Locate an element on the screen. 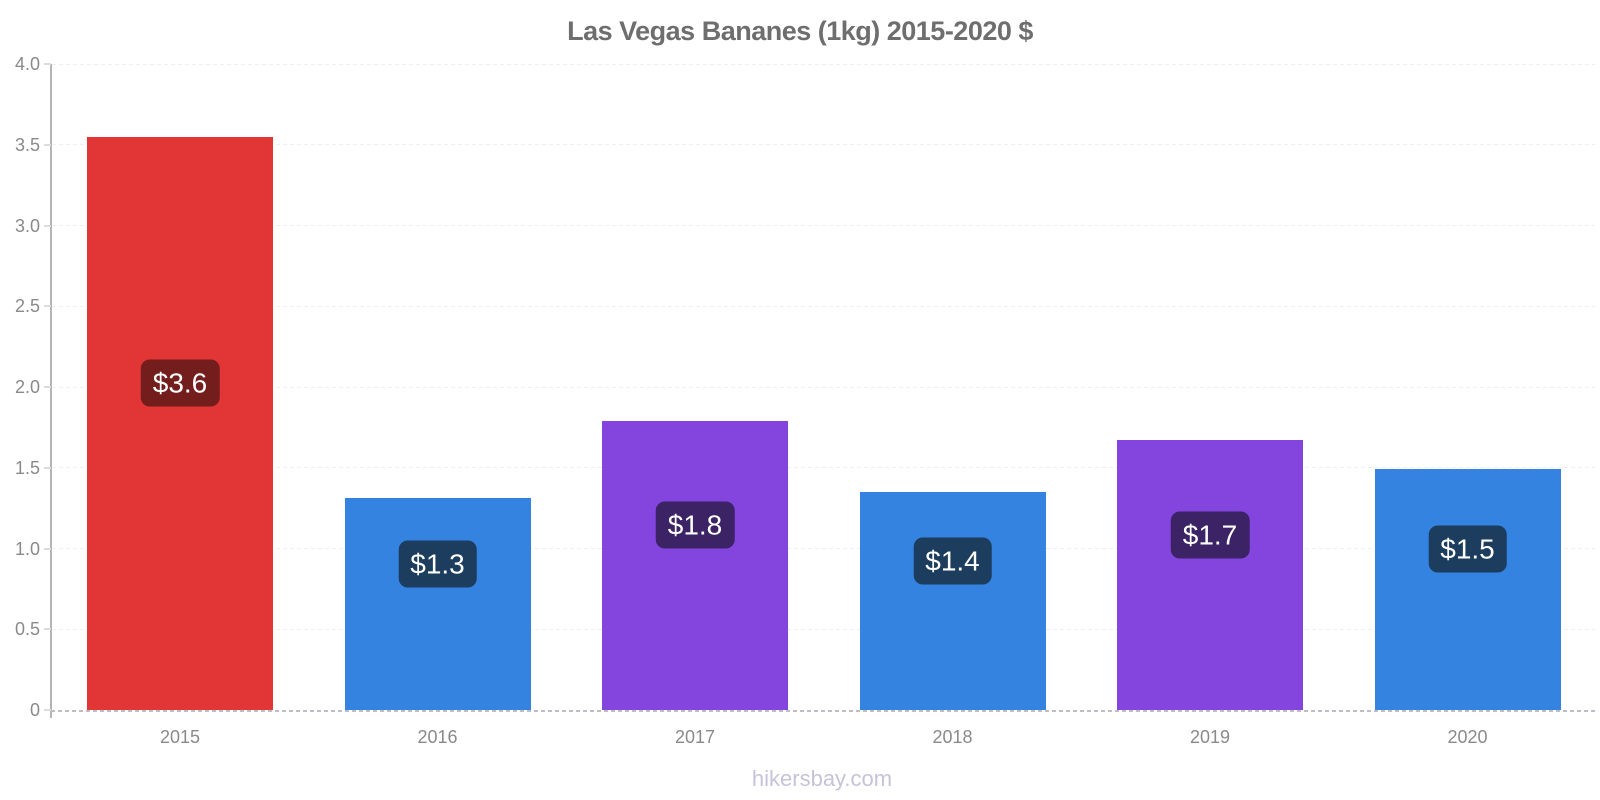 The width and height of the screenshot is (1600, 800). value-label-2017: $1.8 is located at coordinates (695, 525).